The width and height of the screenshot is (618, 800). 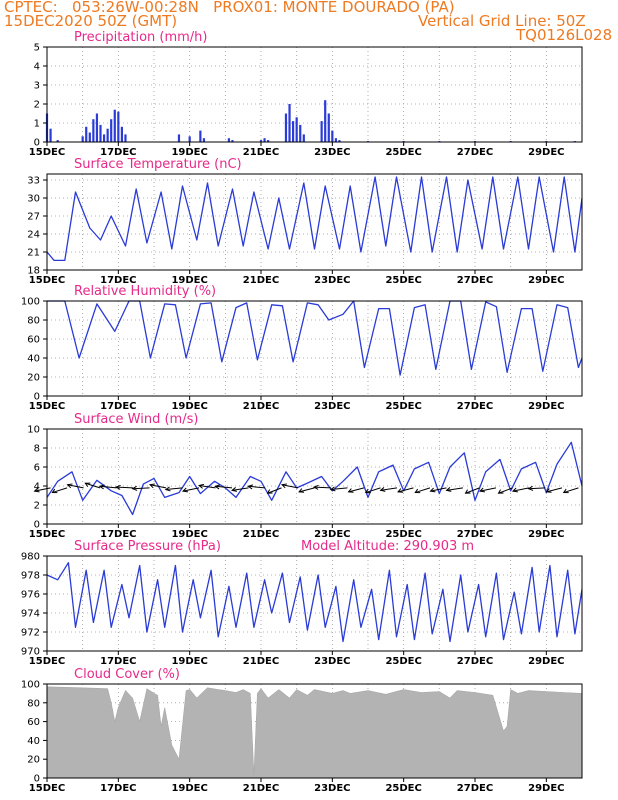 I want to click on temp-xtick-label: 19DEC, so click(x=189, y=280).